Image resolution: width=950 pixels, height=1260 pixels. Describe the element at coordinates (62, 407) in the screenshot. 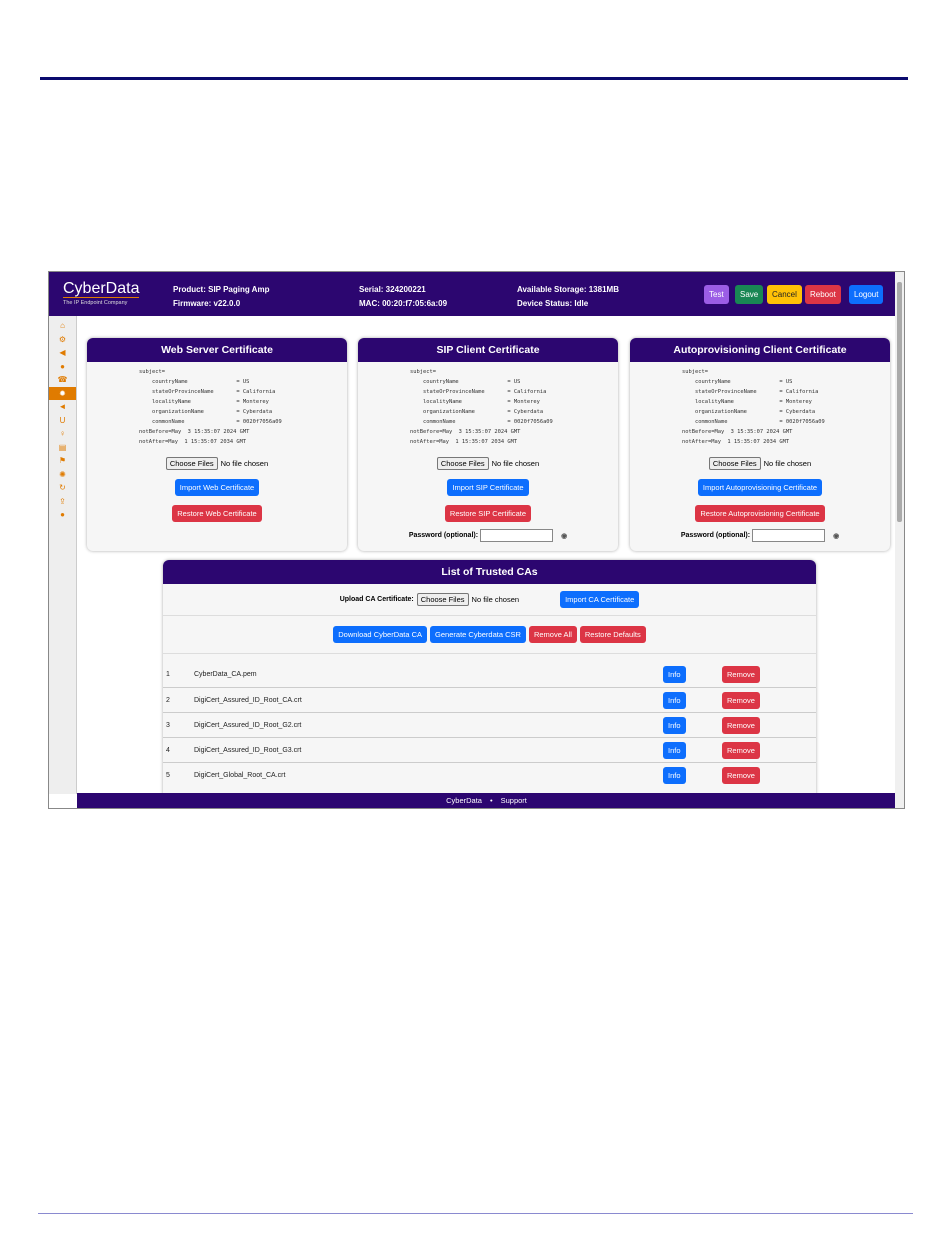

I see `megaphone-icon: ◄` at that location.